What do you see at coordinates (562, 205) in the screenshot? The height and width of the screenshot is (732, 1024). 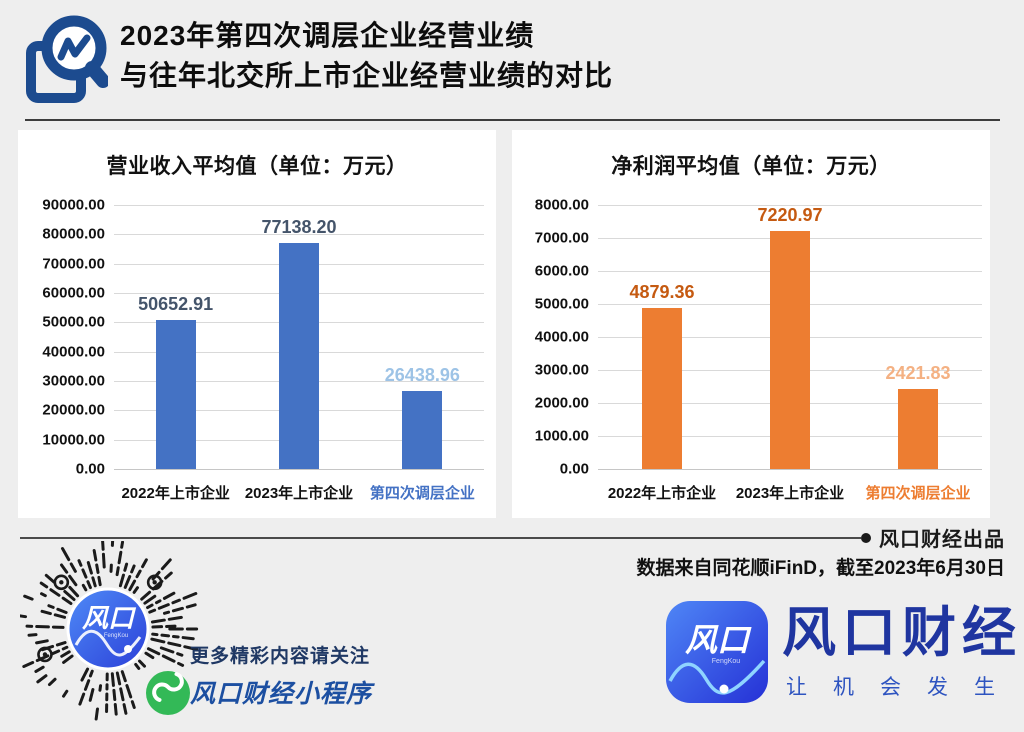 I see `y-axis-tick-label: 8000.00` at bounding box center [562, 205].